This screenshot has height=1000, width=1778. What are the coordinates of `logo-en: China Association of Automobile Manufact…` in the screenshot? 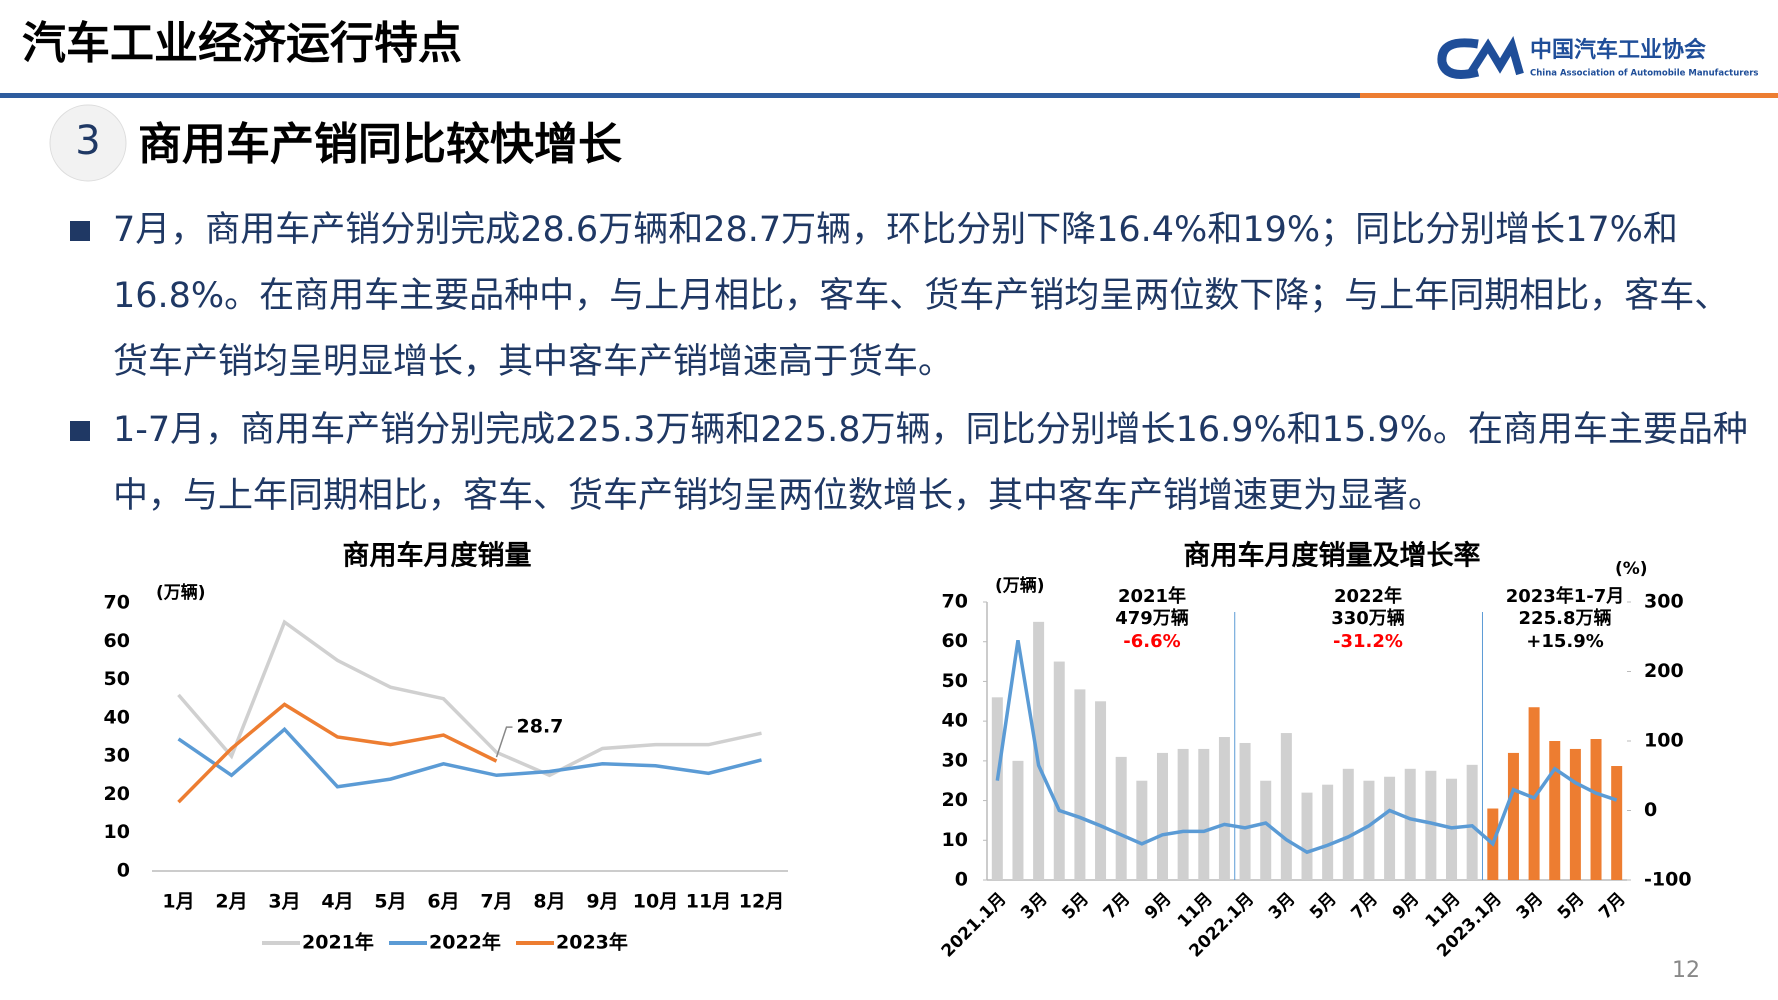 It's located at (1644, 74).